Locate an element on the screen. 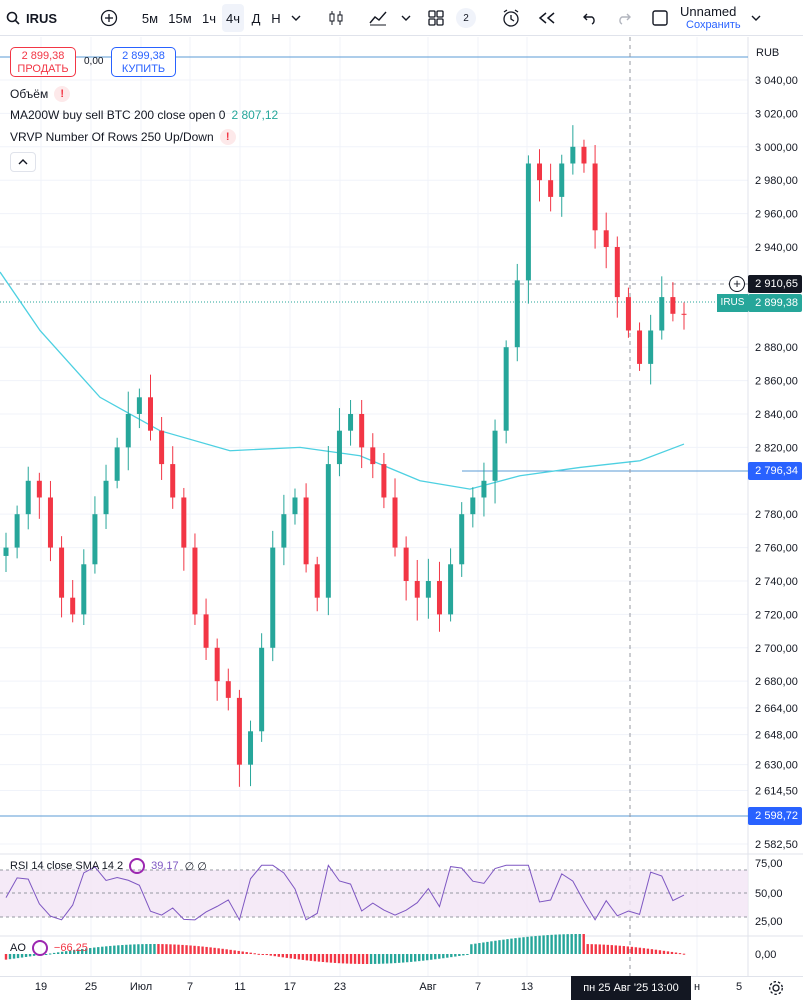  price-axis-label: 2 880,00 is located at coordinates (776, 348).